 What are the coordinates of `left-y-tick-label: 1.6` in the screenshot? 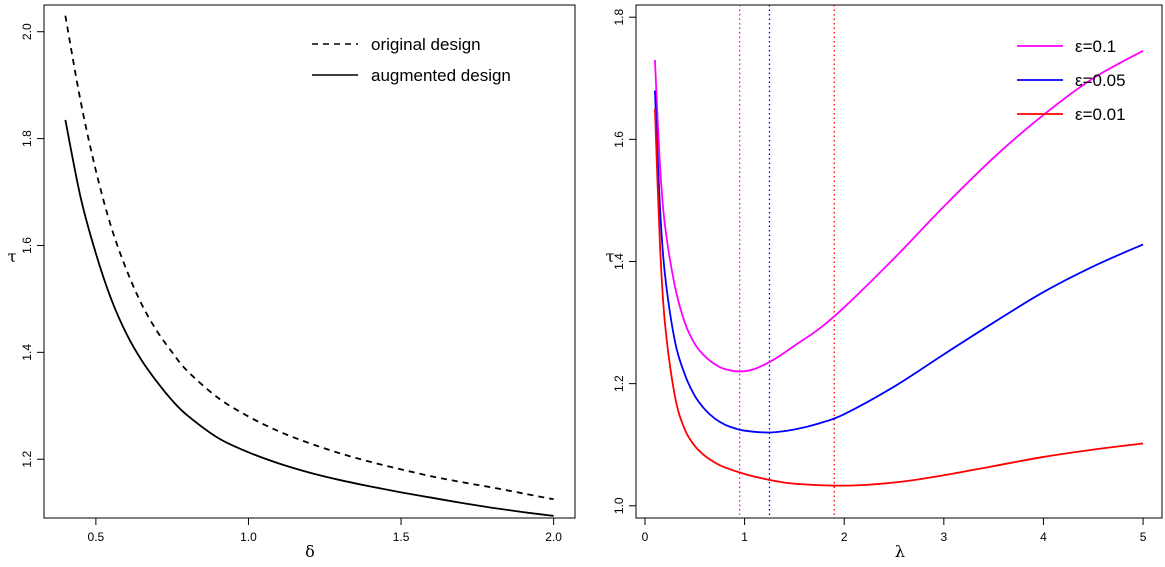 It's located at (27, 245).